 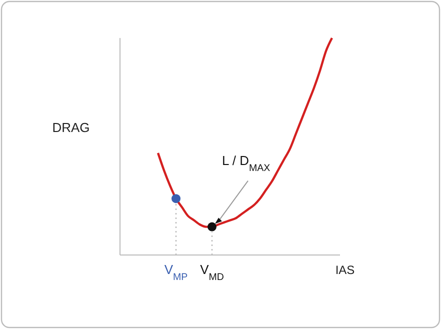 I want to click on x-axis-title: IAS, so click(x=345, y=270).